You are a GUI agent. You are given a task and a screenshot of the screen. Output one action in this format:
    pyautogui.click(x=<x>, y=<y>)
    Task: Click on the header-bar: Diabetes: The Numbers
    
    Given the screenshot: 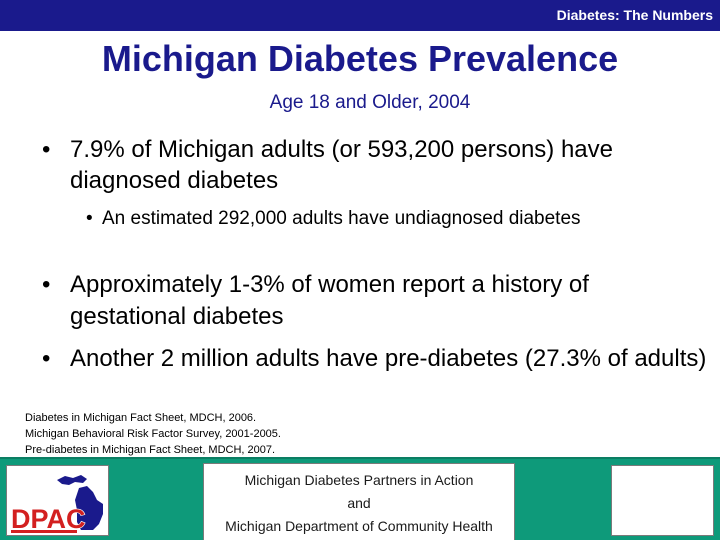 What is the action you would take?
    pyautogui.click(x=360, y=15)
    